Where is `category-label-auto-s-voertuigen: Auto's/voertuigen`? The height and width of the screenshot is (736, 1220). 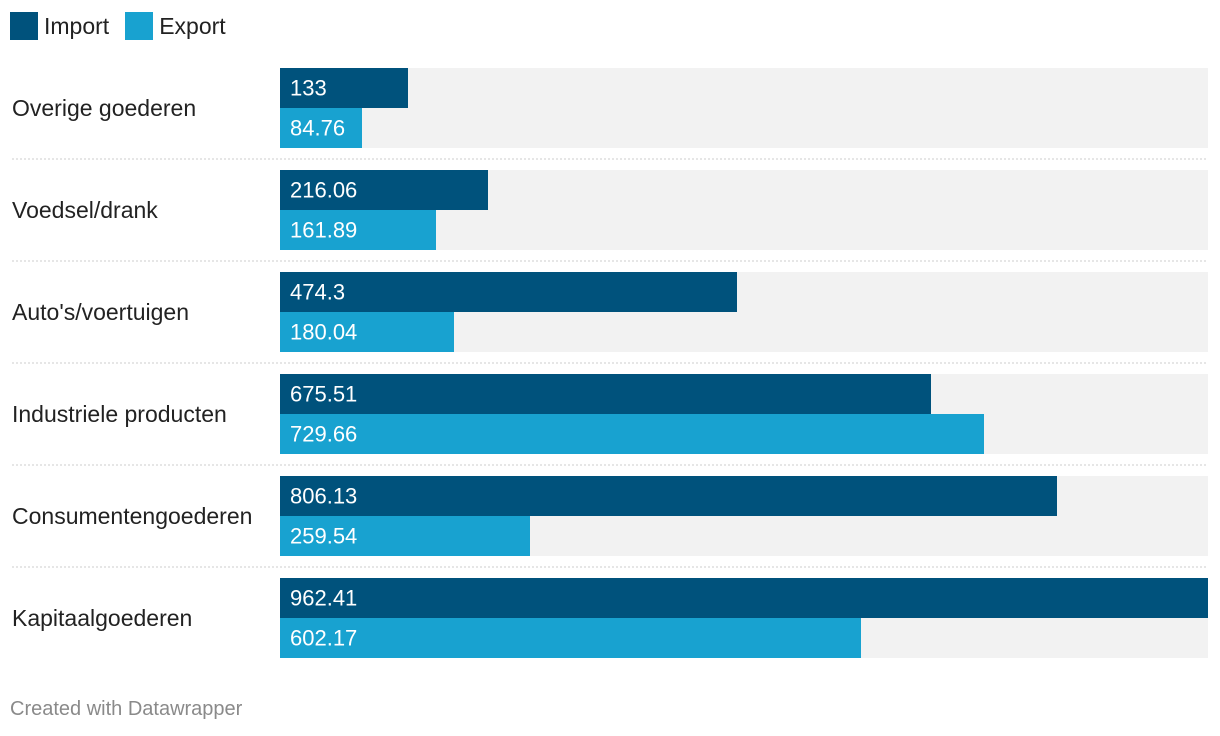 category-label-auto-s-voertuigen: Auto's/voertuigen is located at coordinates (100, 312).